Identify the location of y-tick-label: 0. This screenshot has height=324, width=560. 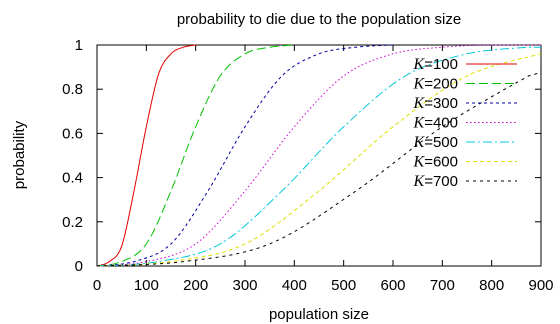
(79, 266).